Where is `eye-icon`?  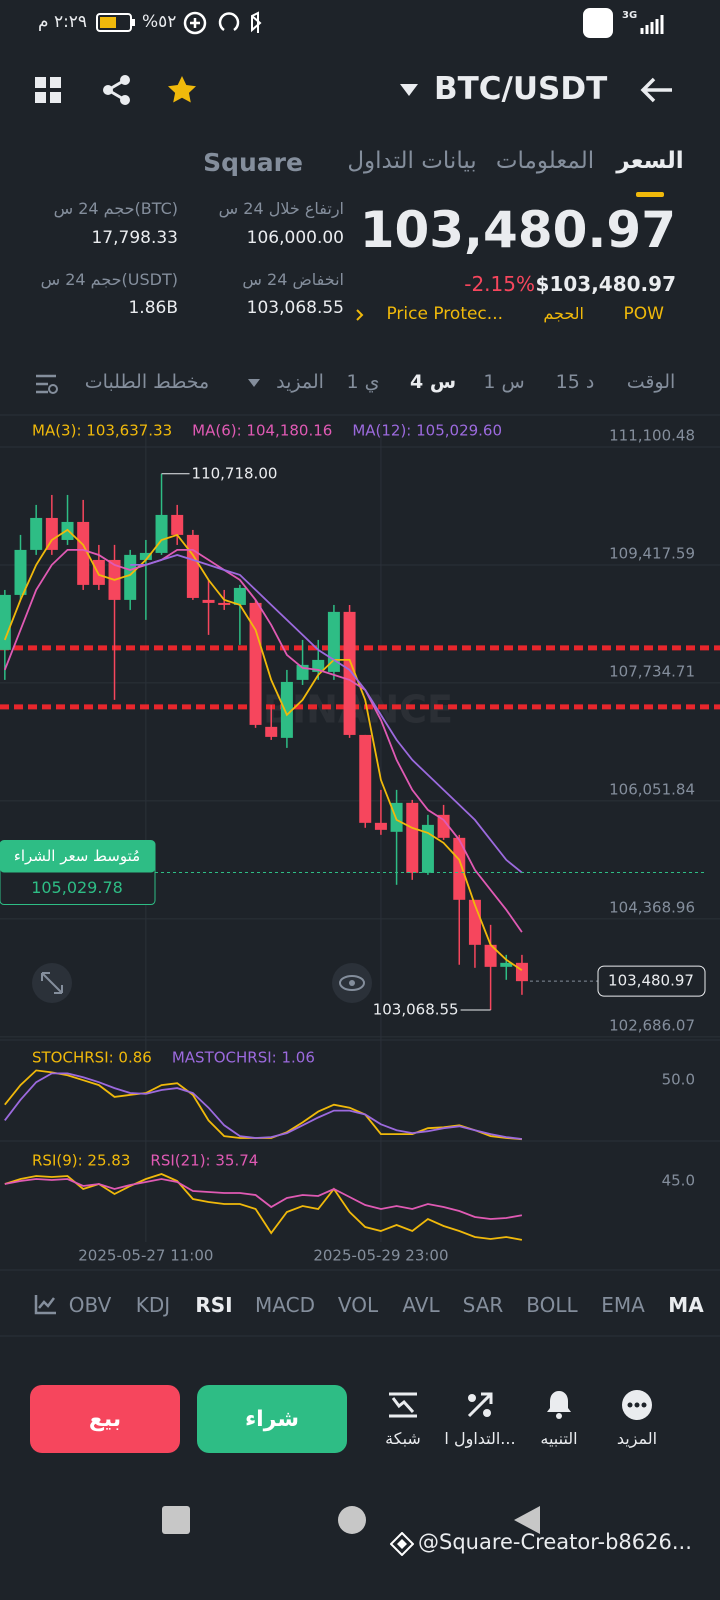
eye-icon is located at coordinates (352, 983).